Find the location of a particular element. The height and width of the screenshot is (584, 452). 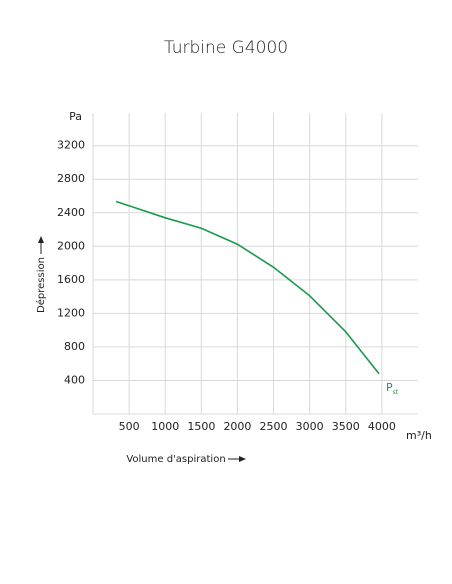

x-tick-label: 4000 is located at coordinates (382, 426).